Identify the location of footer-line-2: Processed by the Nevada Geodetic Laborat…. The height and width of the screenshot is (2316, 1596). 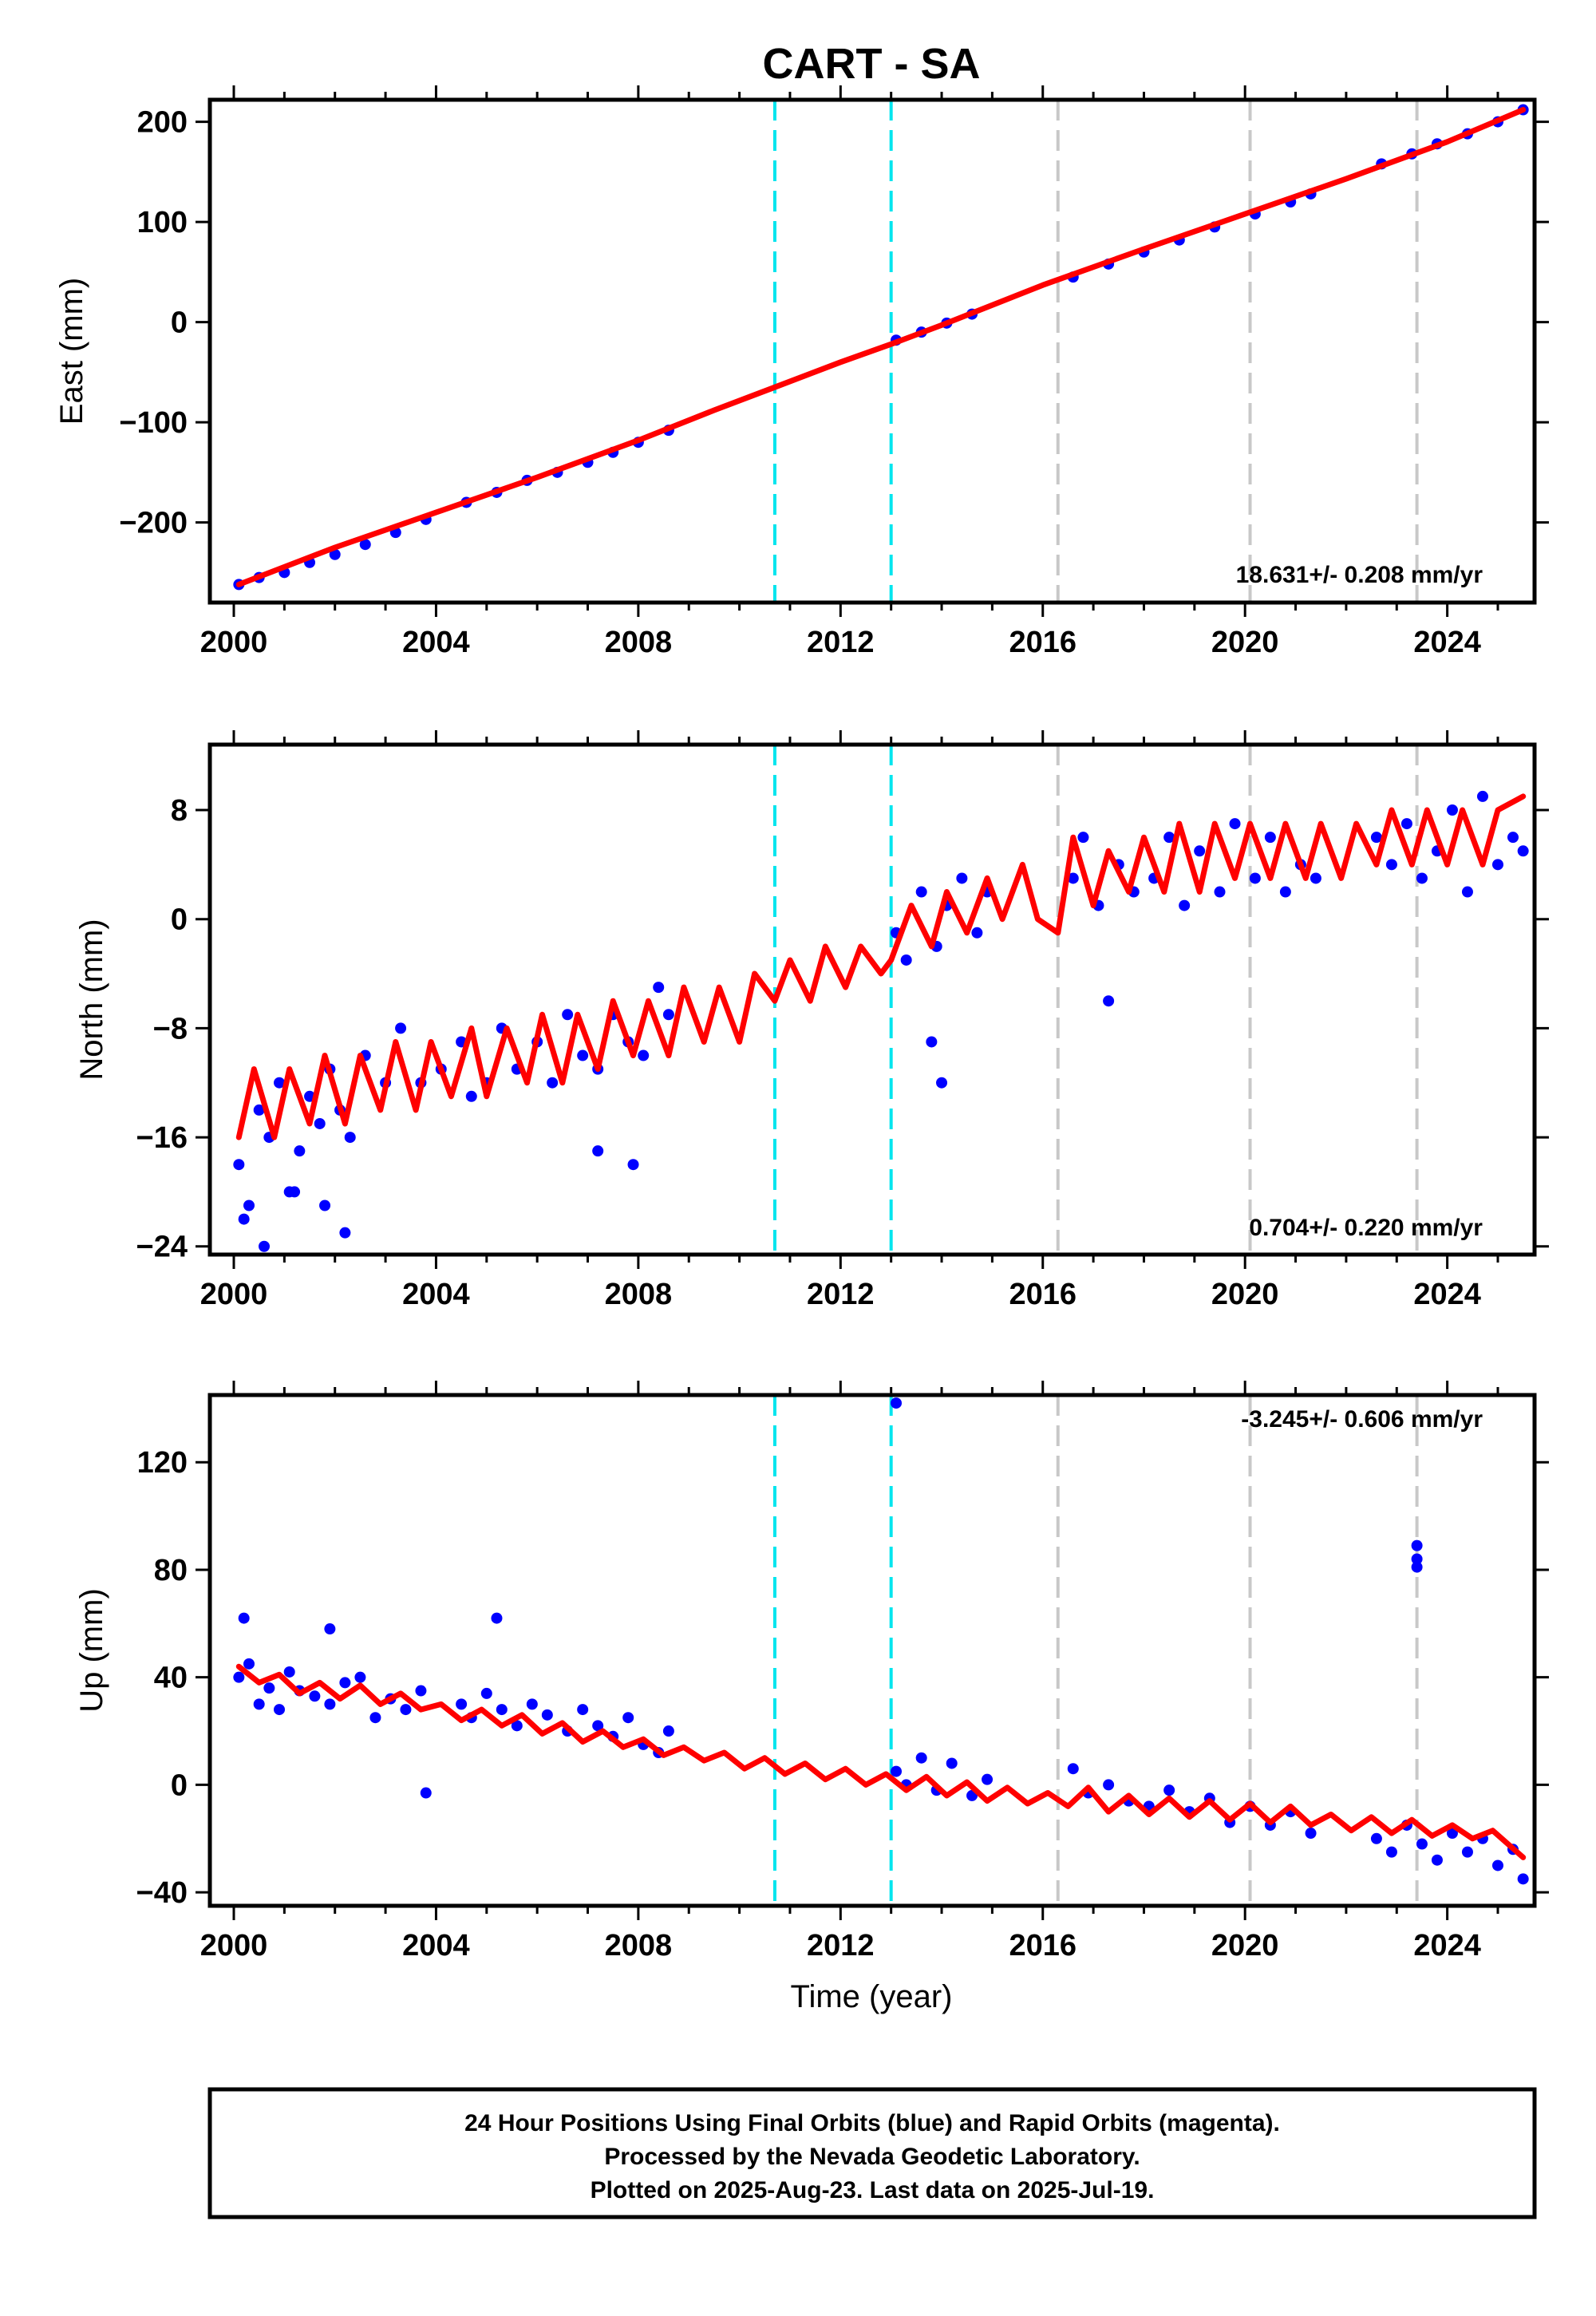
(872, 2157).